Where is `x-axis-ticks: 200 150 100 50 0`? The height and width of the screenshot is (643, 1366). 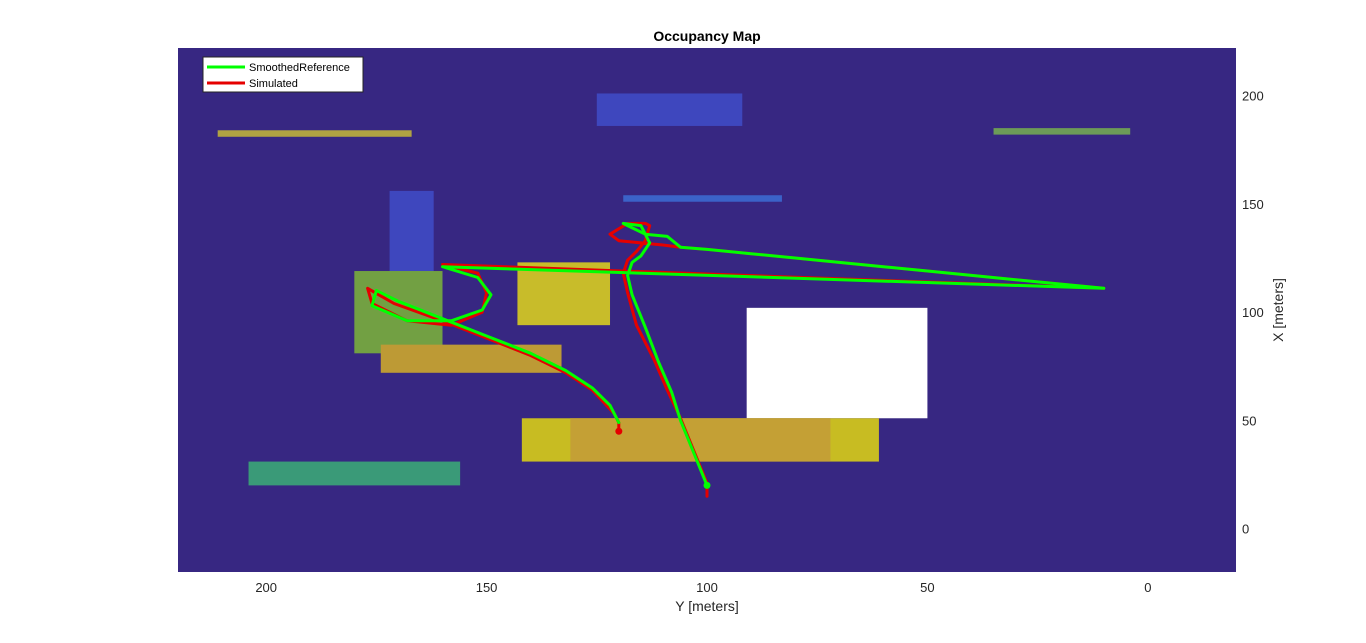
x-axis-ticks: 200 150 100 50 0 is located at coordinates (703, 587).